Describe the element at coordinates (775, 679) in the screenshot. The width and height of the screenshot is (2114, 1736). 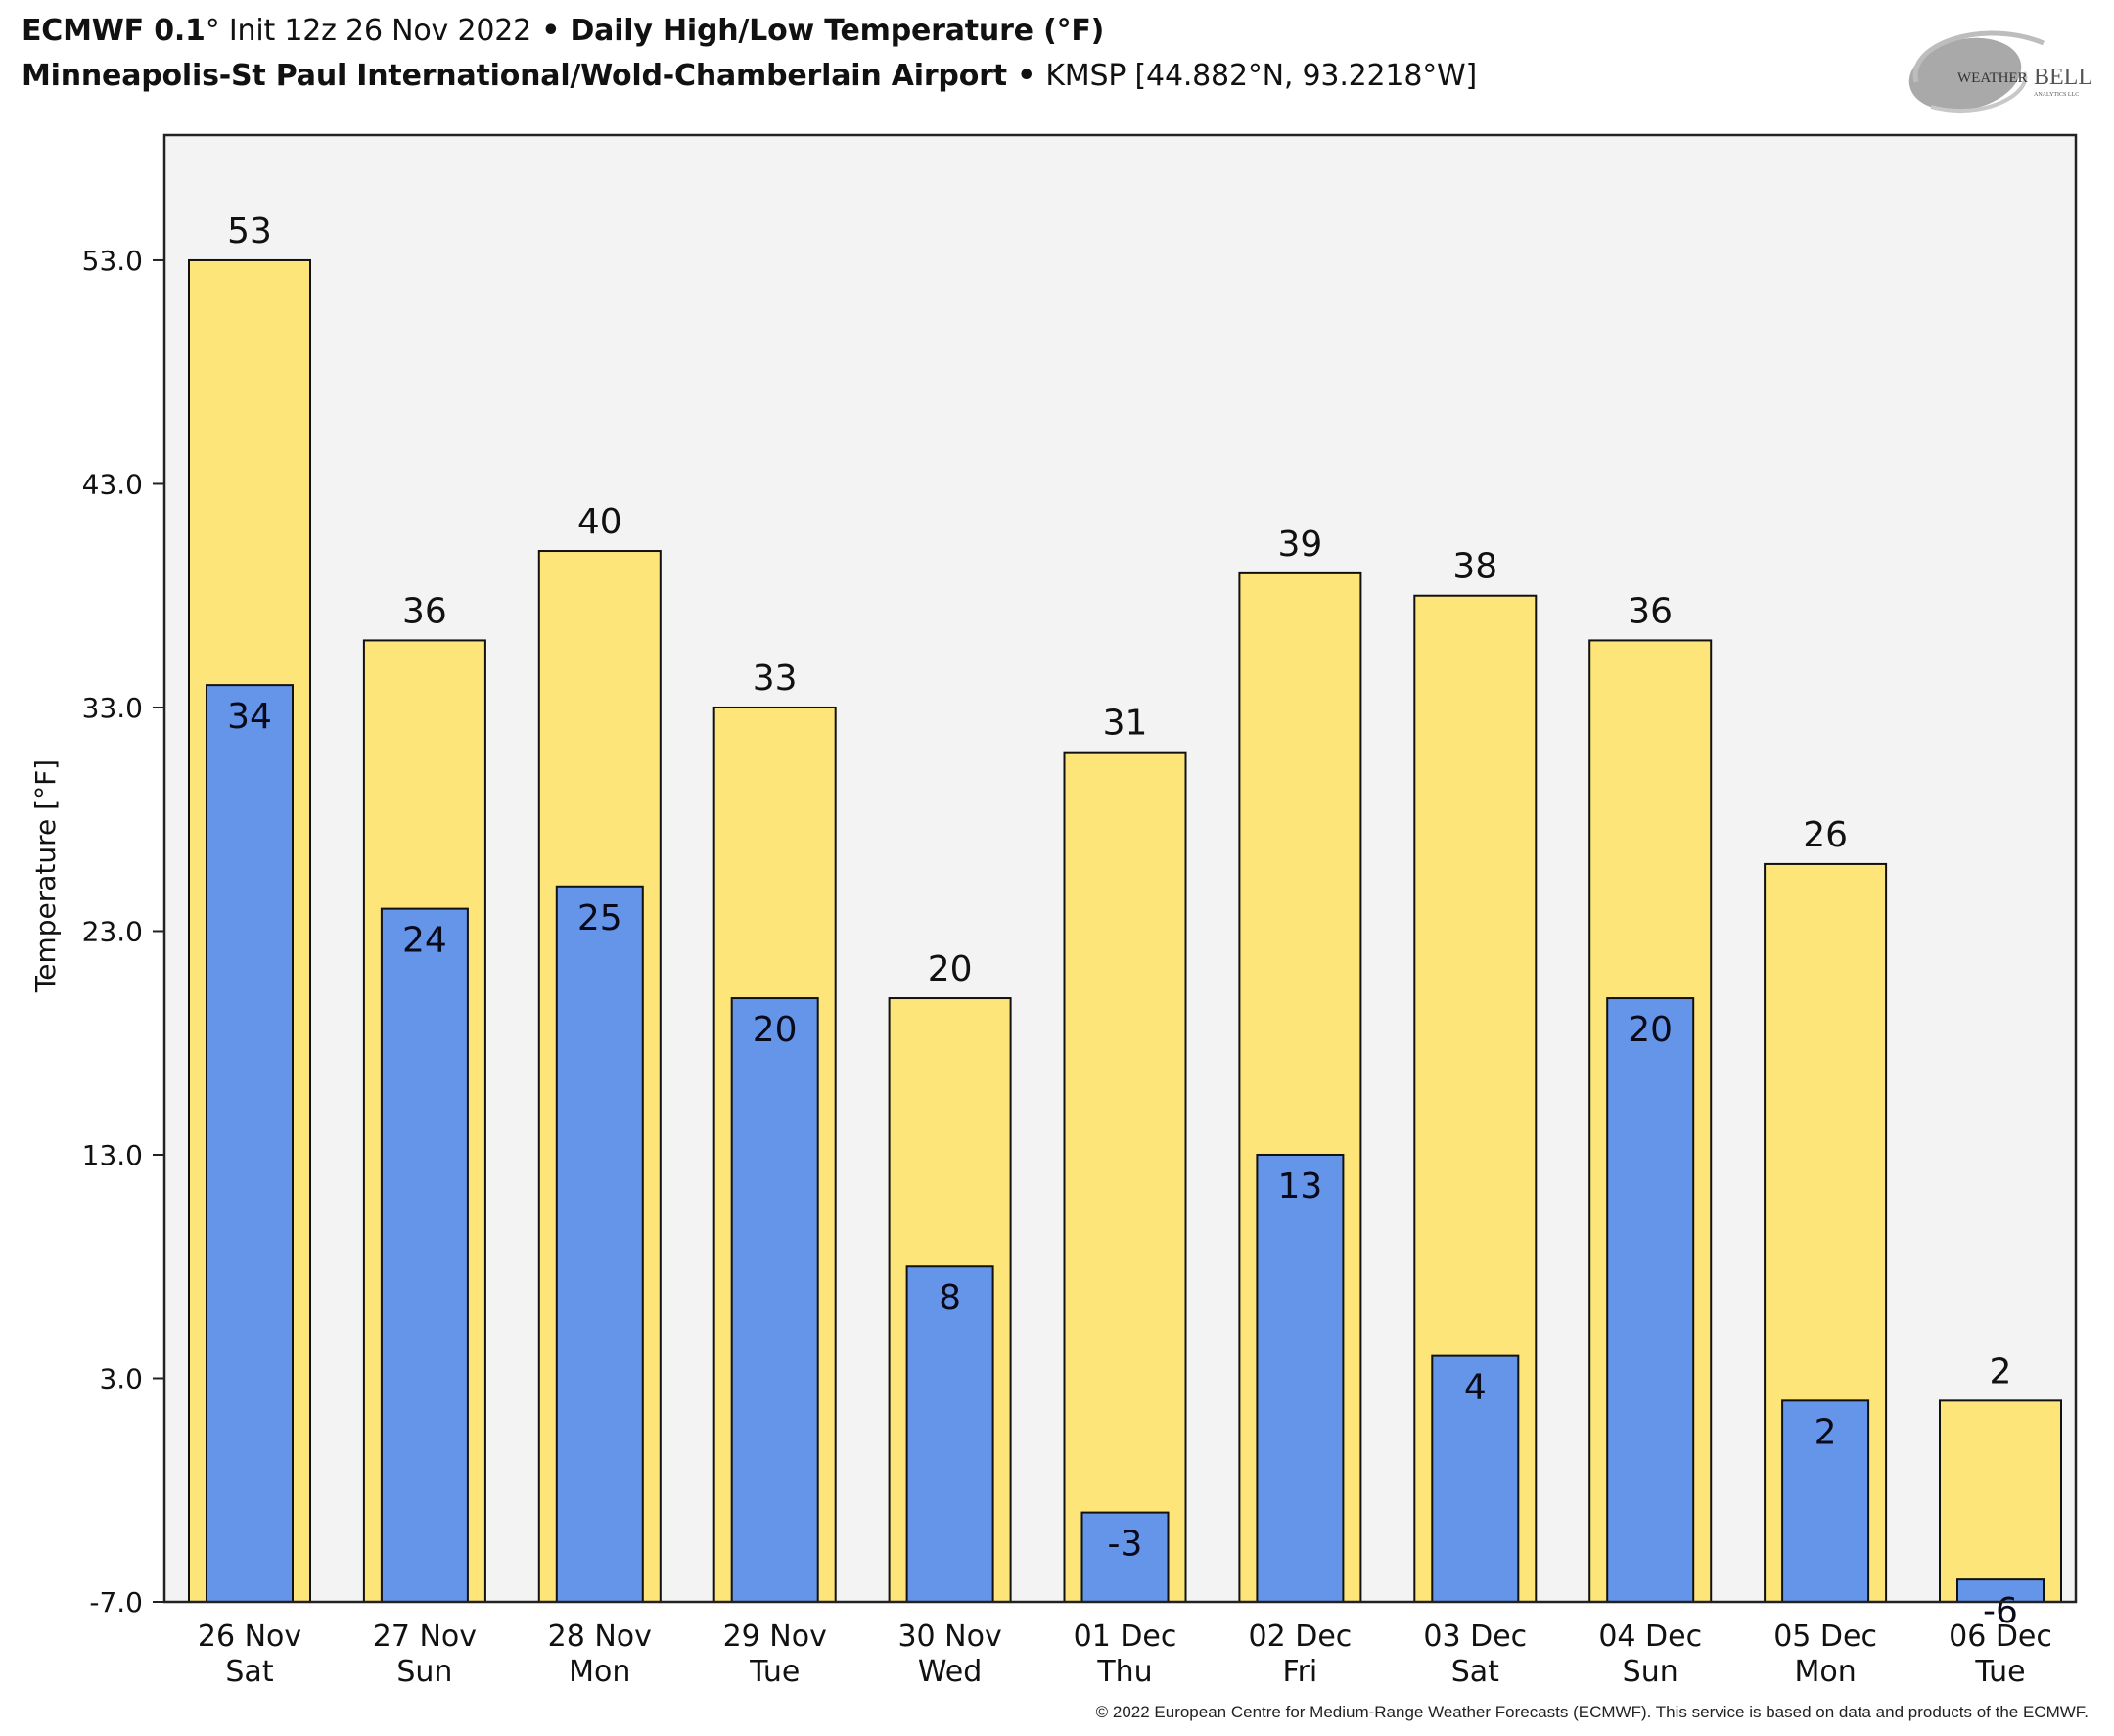
I see `high-value-label: 33` at that location.